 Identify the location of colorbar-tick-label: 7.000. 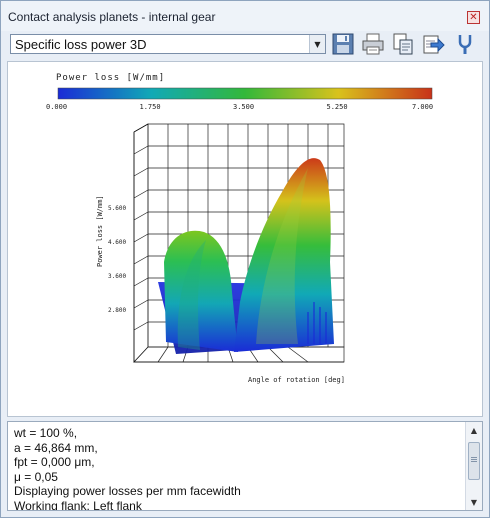
(422, 107).